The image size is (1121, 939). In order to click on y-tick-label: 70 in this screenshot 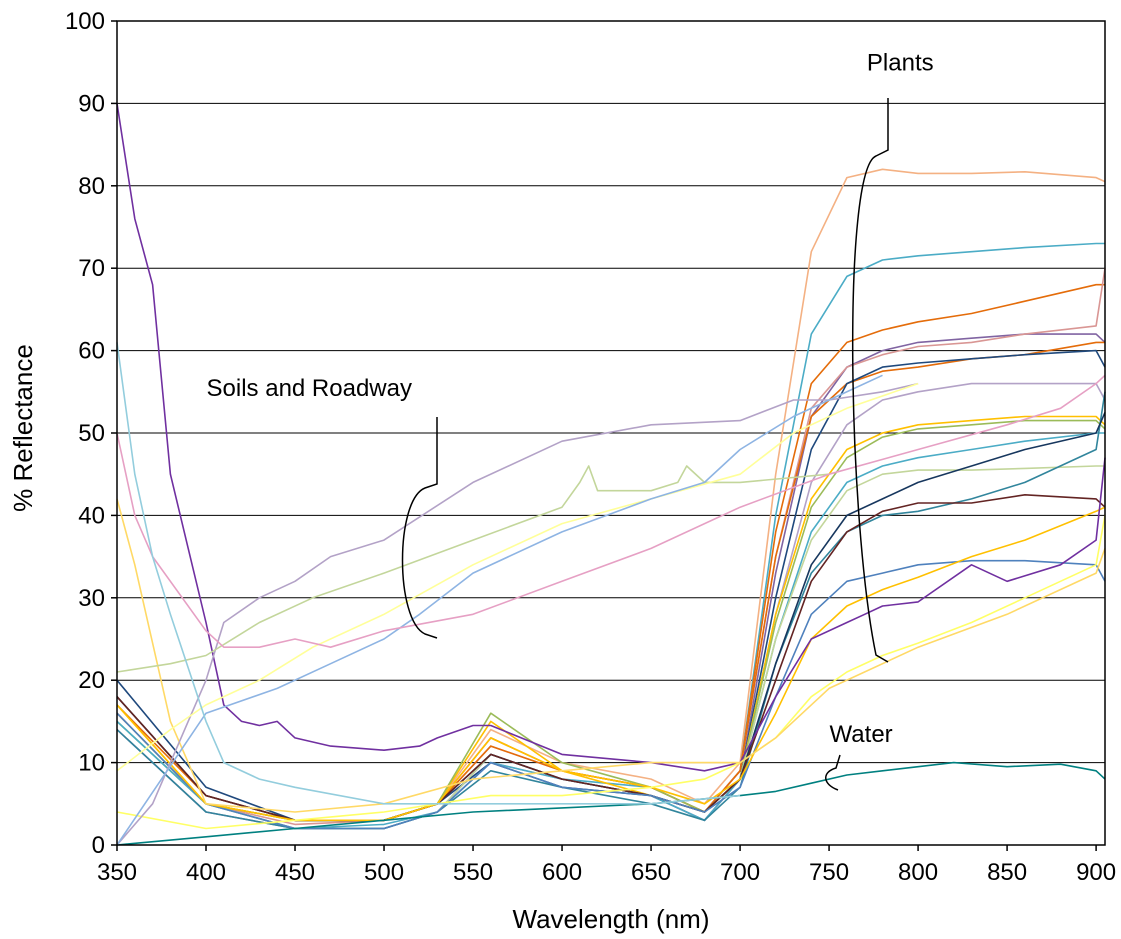, I will do `click(91, 268)`.